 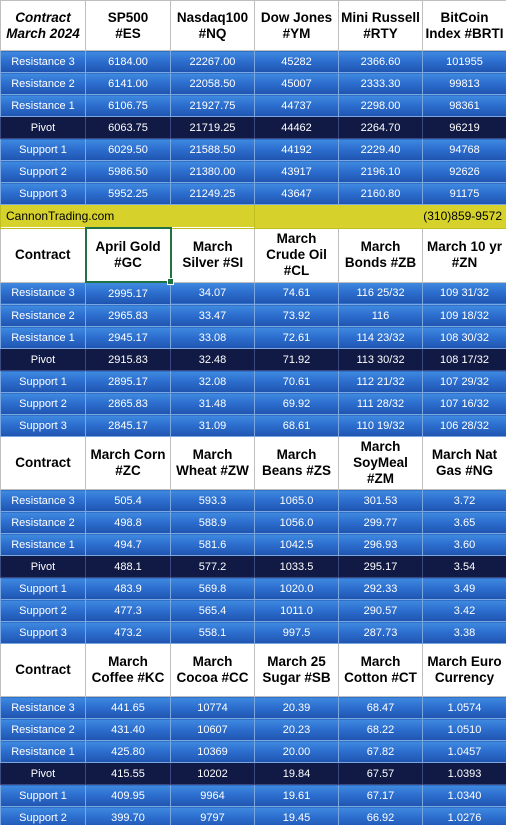 I want to click on level-value: 73.92, so click(x=296, y=315).